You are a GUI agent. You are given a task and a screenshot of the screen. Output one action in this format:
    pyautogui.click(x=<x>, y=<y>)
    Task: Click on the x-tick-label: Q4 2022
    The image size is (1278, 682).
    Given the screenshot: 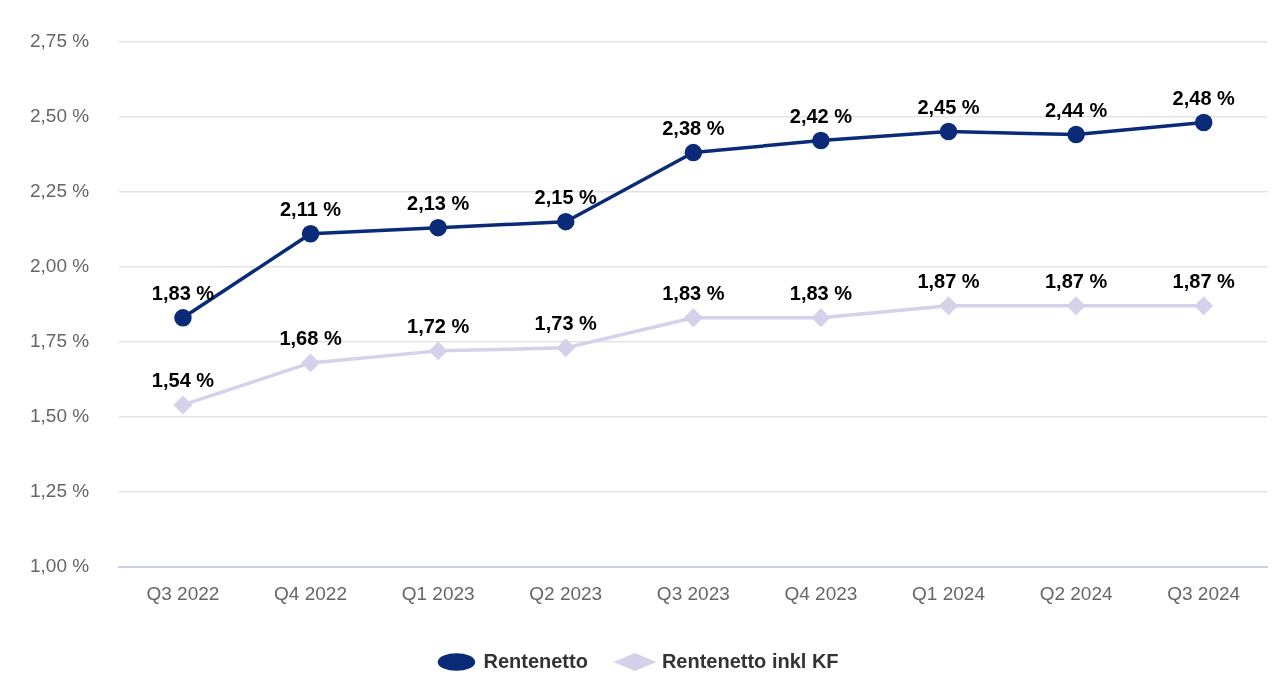 What is the action you would take?
    pyautogui.click(x=310, y=593)
    